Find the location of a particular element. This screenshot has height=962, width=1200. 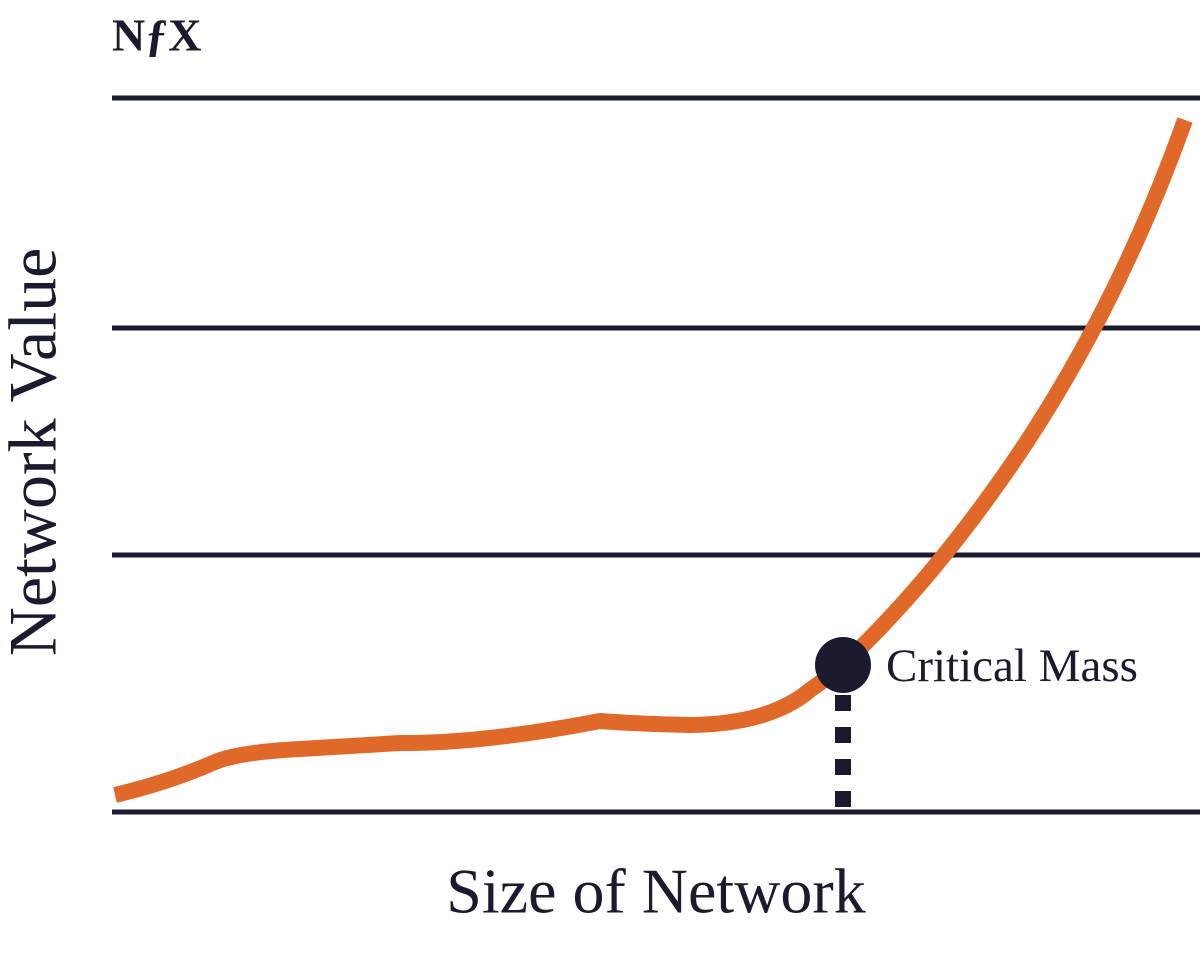

critical-mass-point is located at coordinates (843, 665).